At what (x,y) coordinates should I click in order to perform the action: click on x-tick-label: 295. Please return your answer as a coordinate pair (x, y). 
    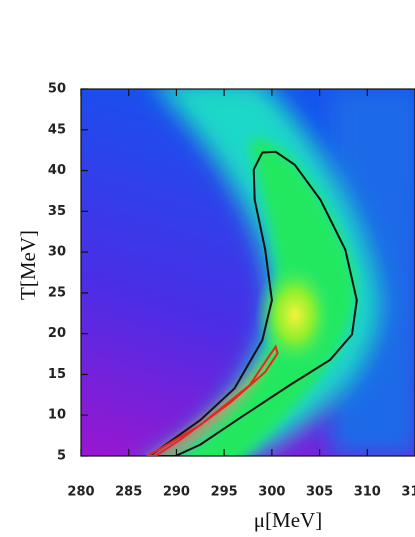
    Looking at the image, I should click on (224, 492).